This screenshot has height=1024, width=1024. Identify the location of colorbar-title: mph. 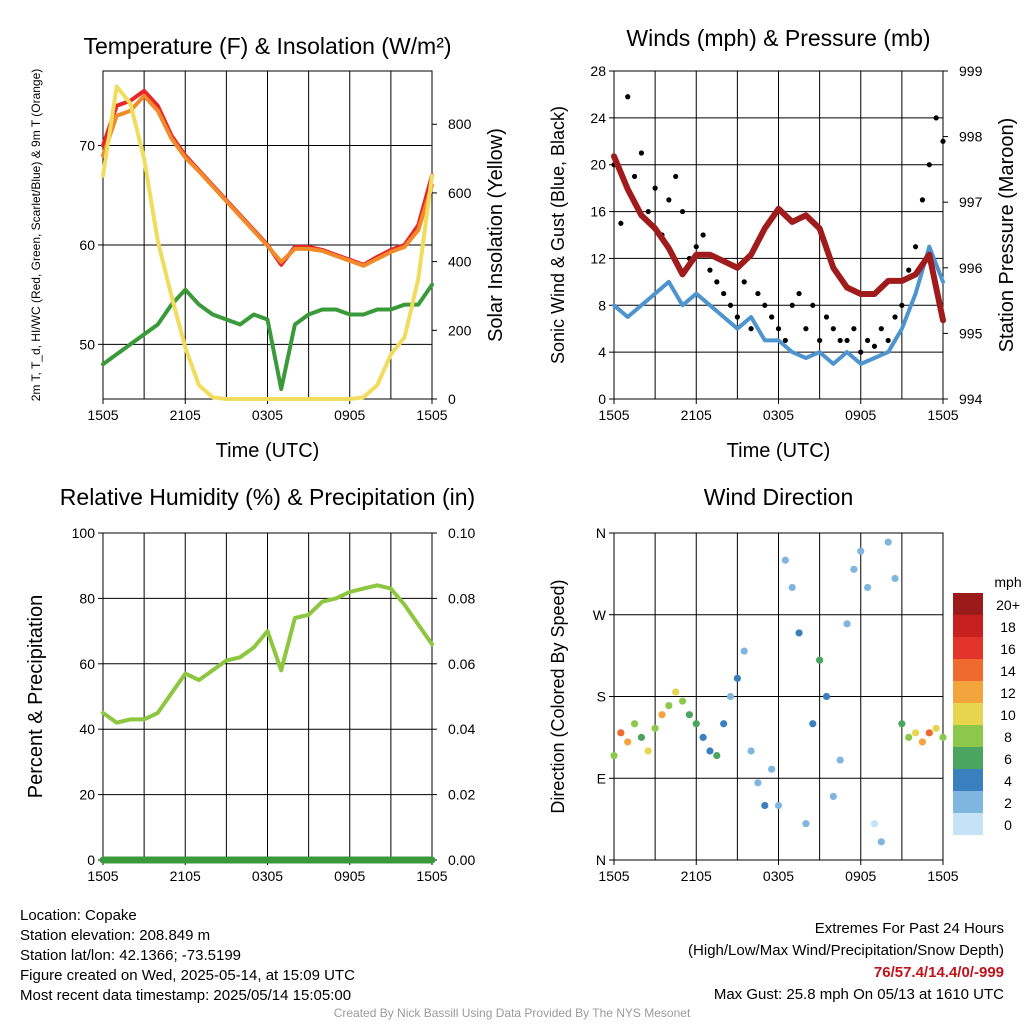
(1007, 582).